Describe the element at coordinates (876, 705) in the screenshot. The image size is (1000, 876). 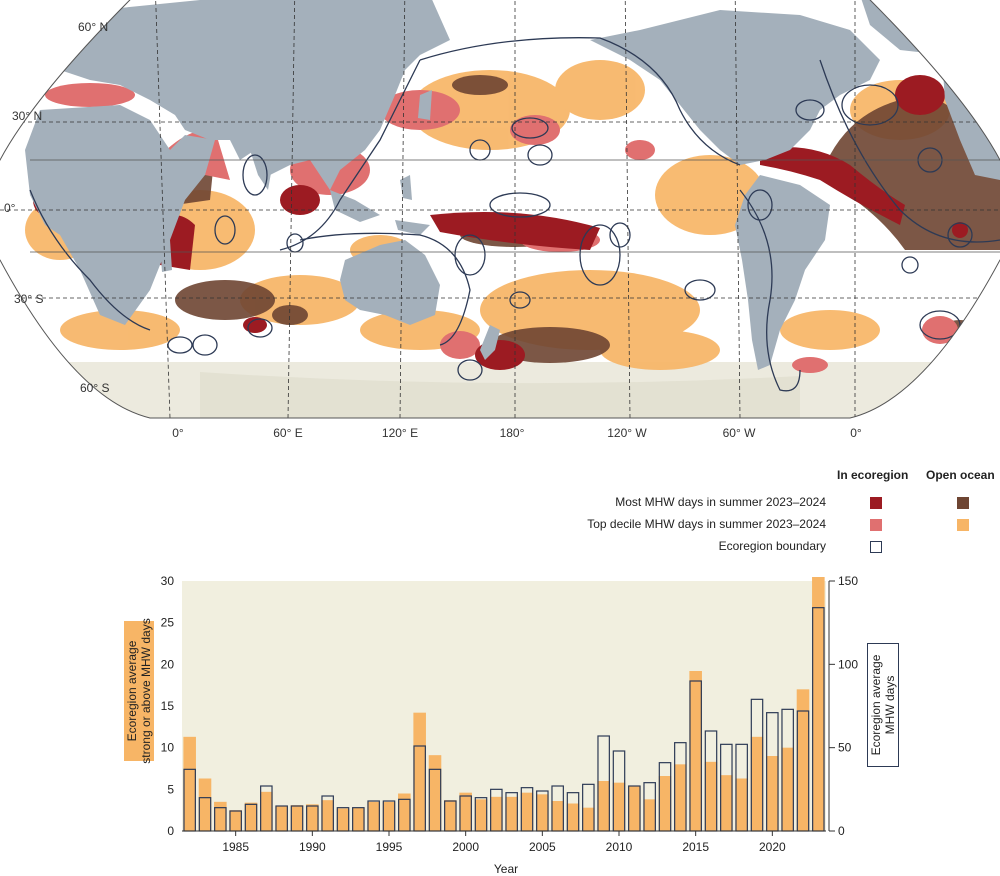
I see `right-axis-label-line1: Ecoregion average` at that location.